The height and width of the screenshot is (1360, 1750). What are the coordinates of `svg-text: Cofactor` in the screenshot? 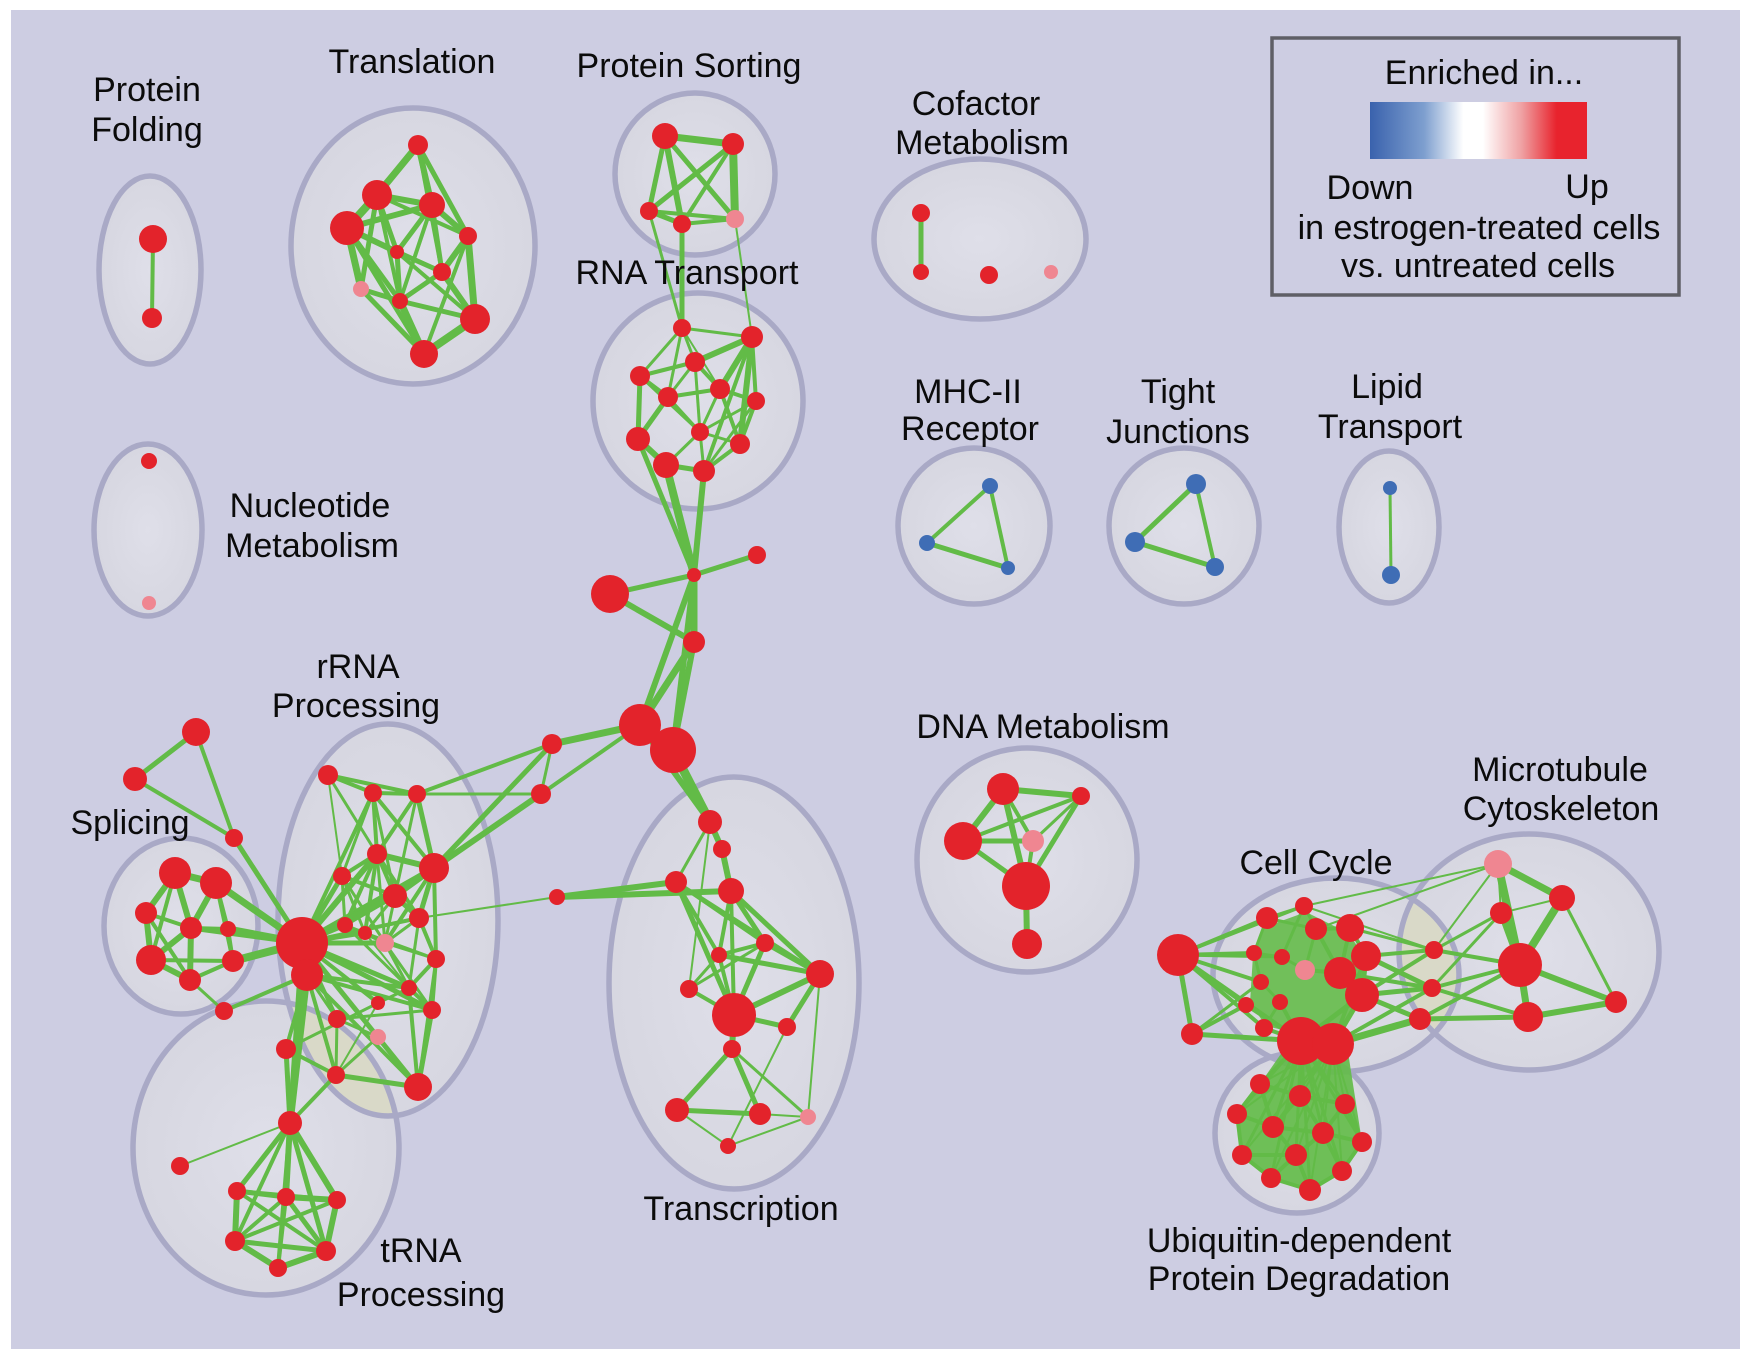 It's located at (976, 104).